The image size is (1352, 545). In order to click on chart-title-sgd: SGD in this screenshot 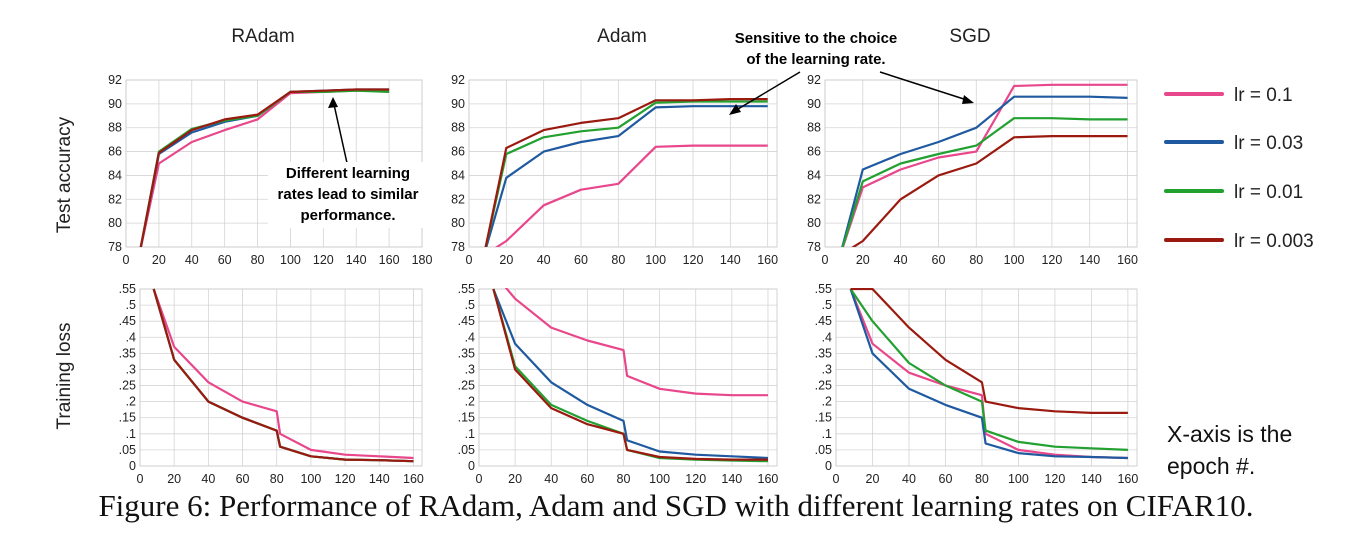, I will do `click(969, 36)`.